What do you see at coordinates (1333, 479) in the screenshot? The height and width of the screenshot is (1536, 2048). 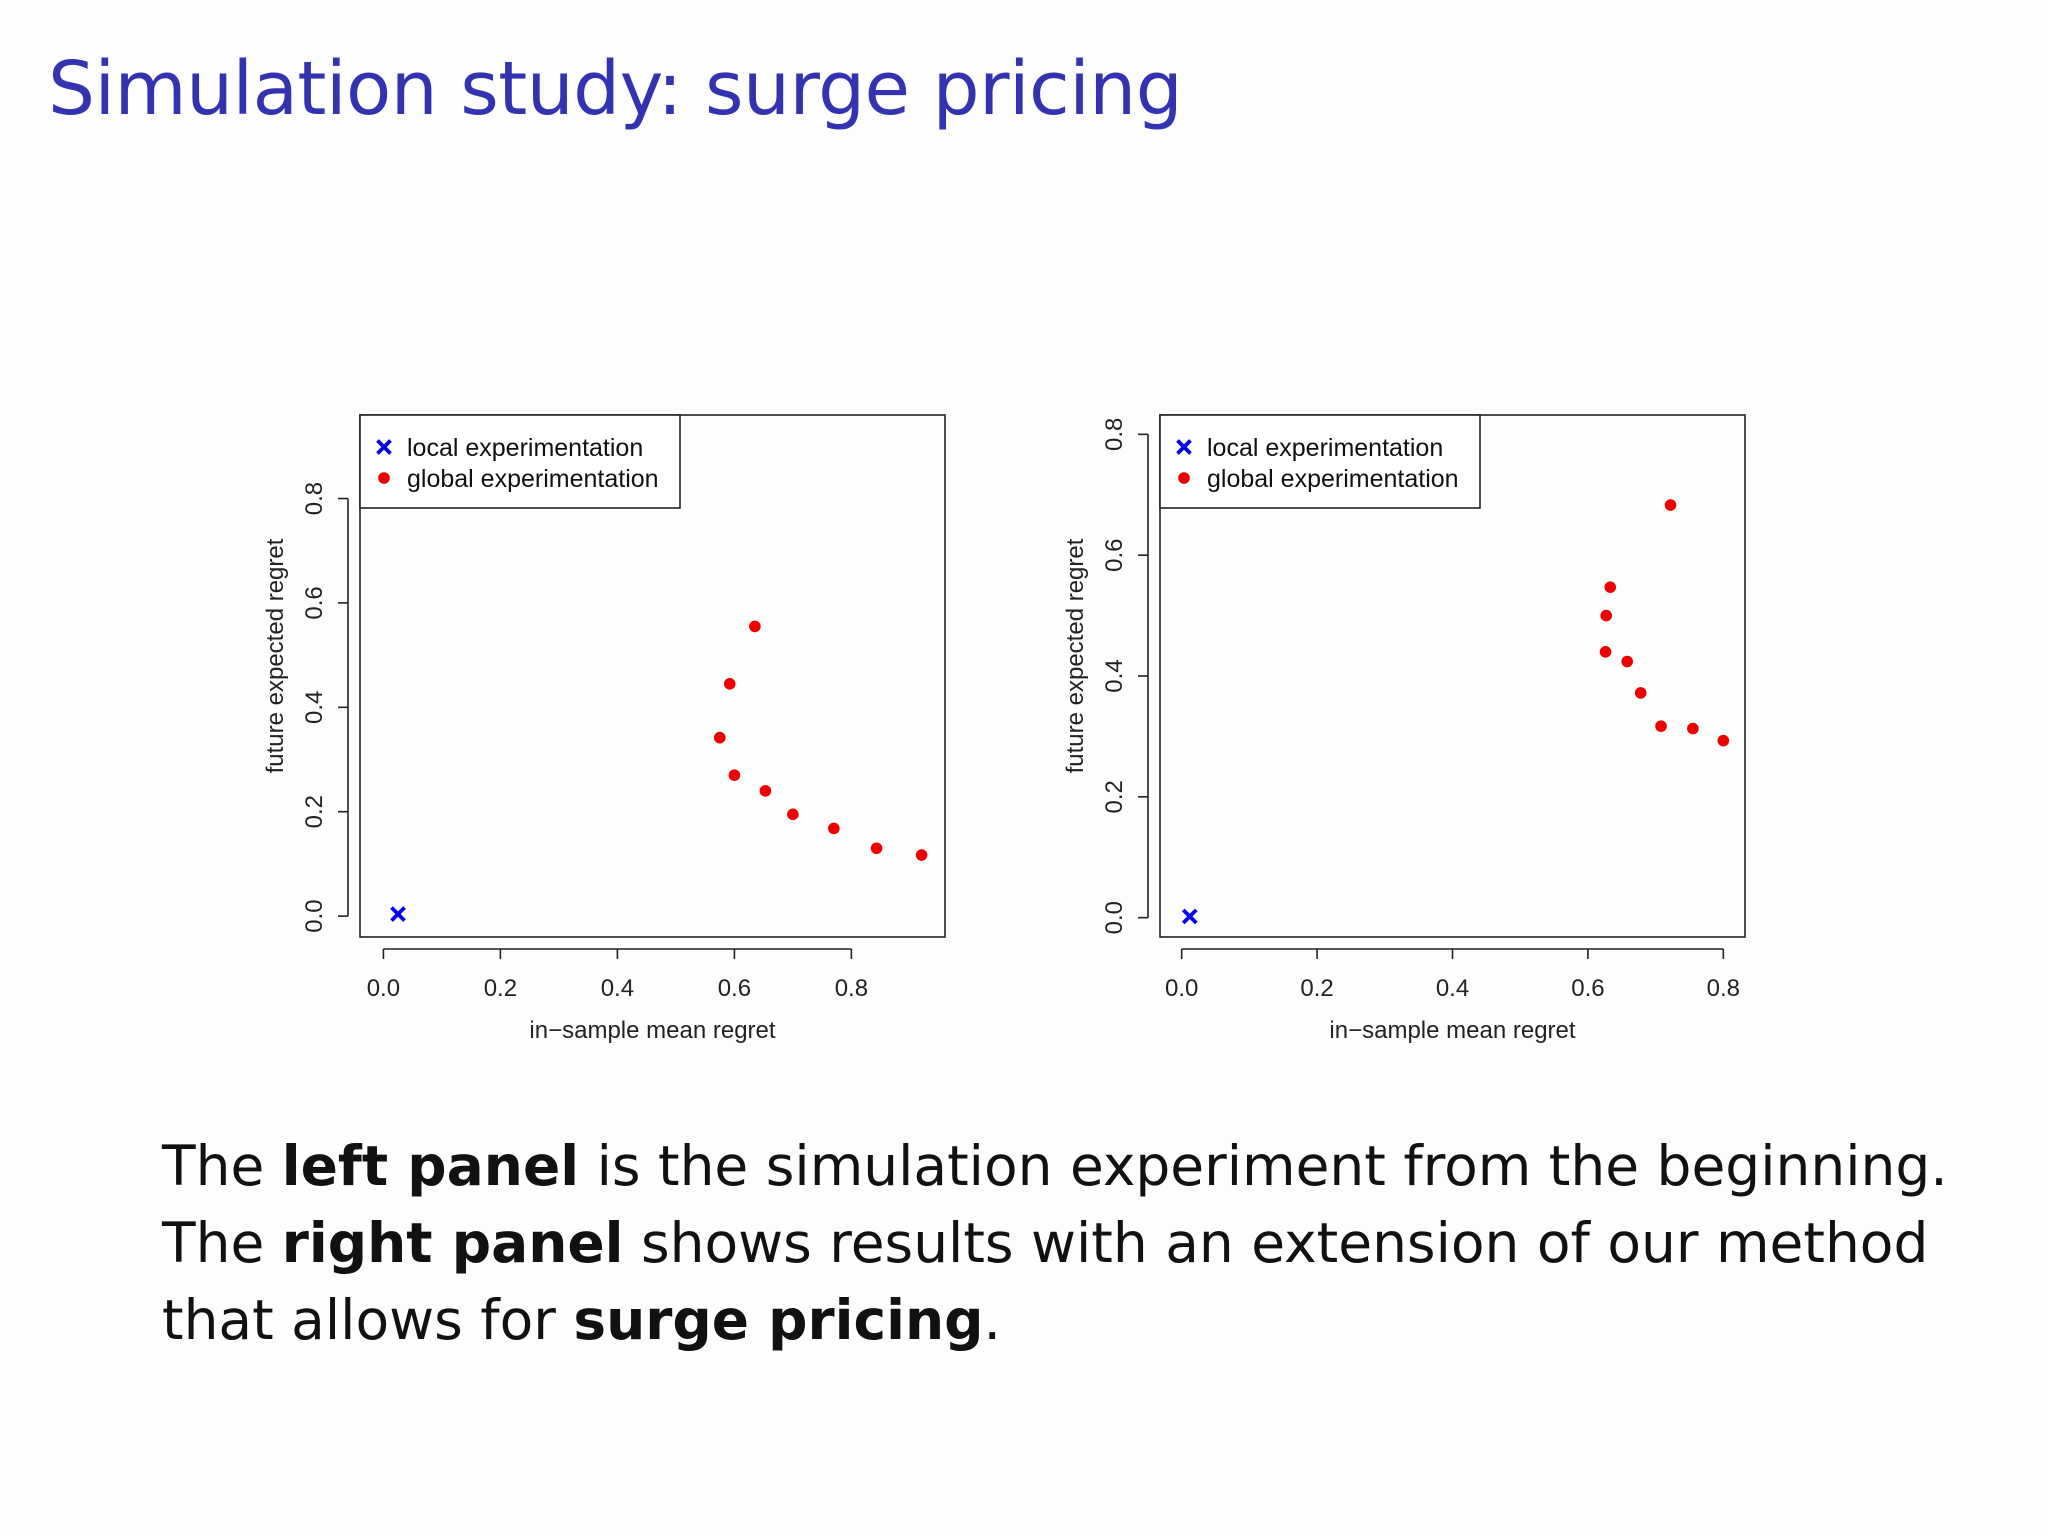 I see `right-legend-global-label: global experimentation` at bounding box center [1333, 479].